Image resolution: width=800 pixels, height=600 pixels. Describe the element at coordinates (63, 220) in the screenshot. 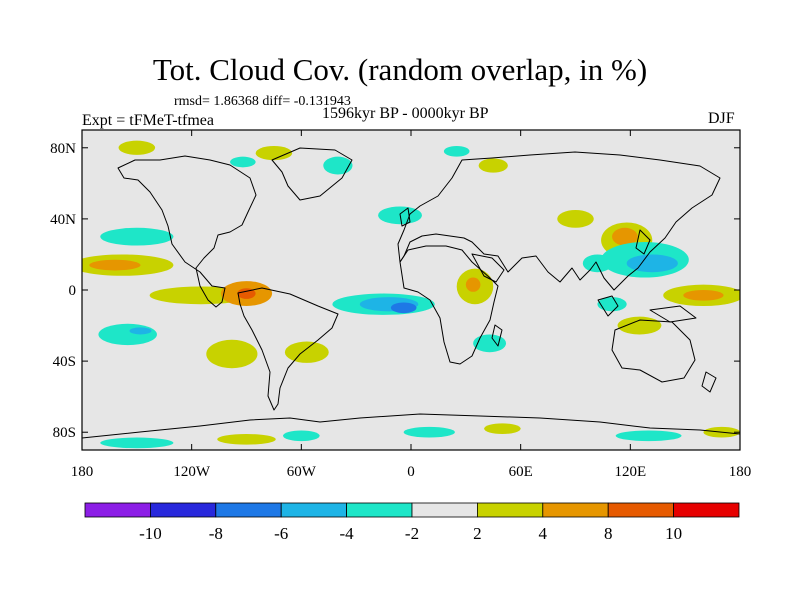

I see `lat-tick-label: 40N` at that location.